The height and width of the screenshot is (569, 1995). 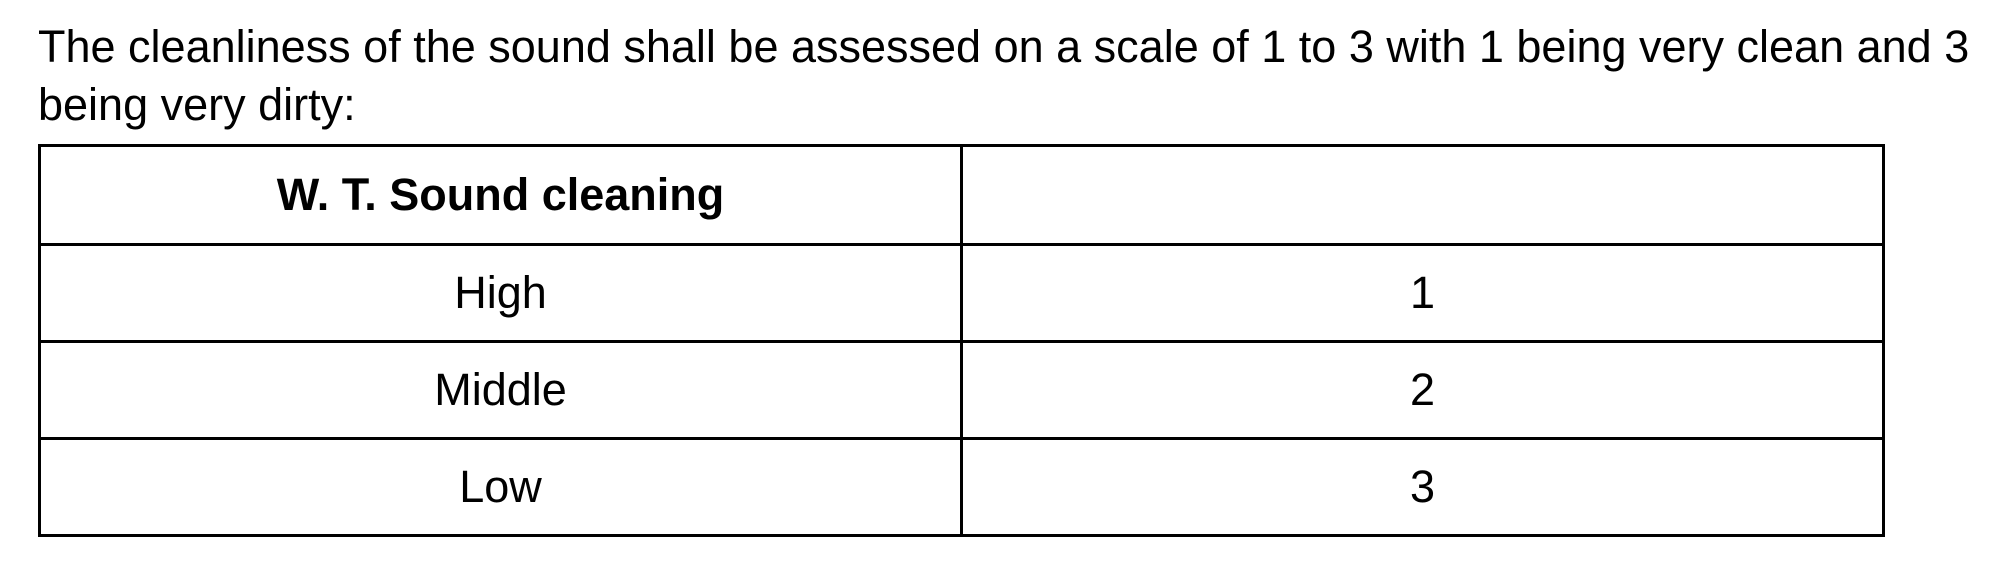 I want to click on level-cell: Low, so click(x=500, y=487).